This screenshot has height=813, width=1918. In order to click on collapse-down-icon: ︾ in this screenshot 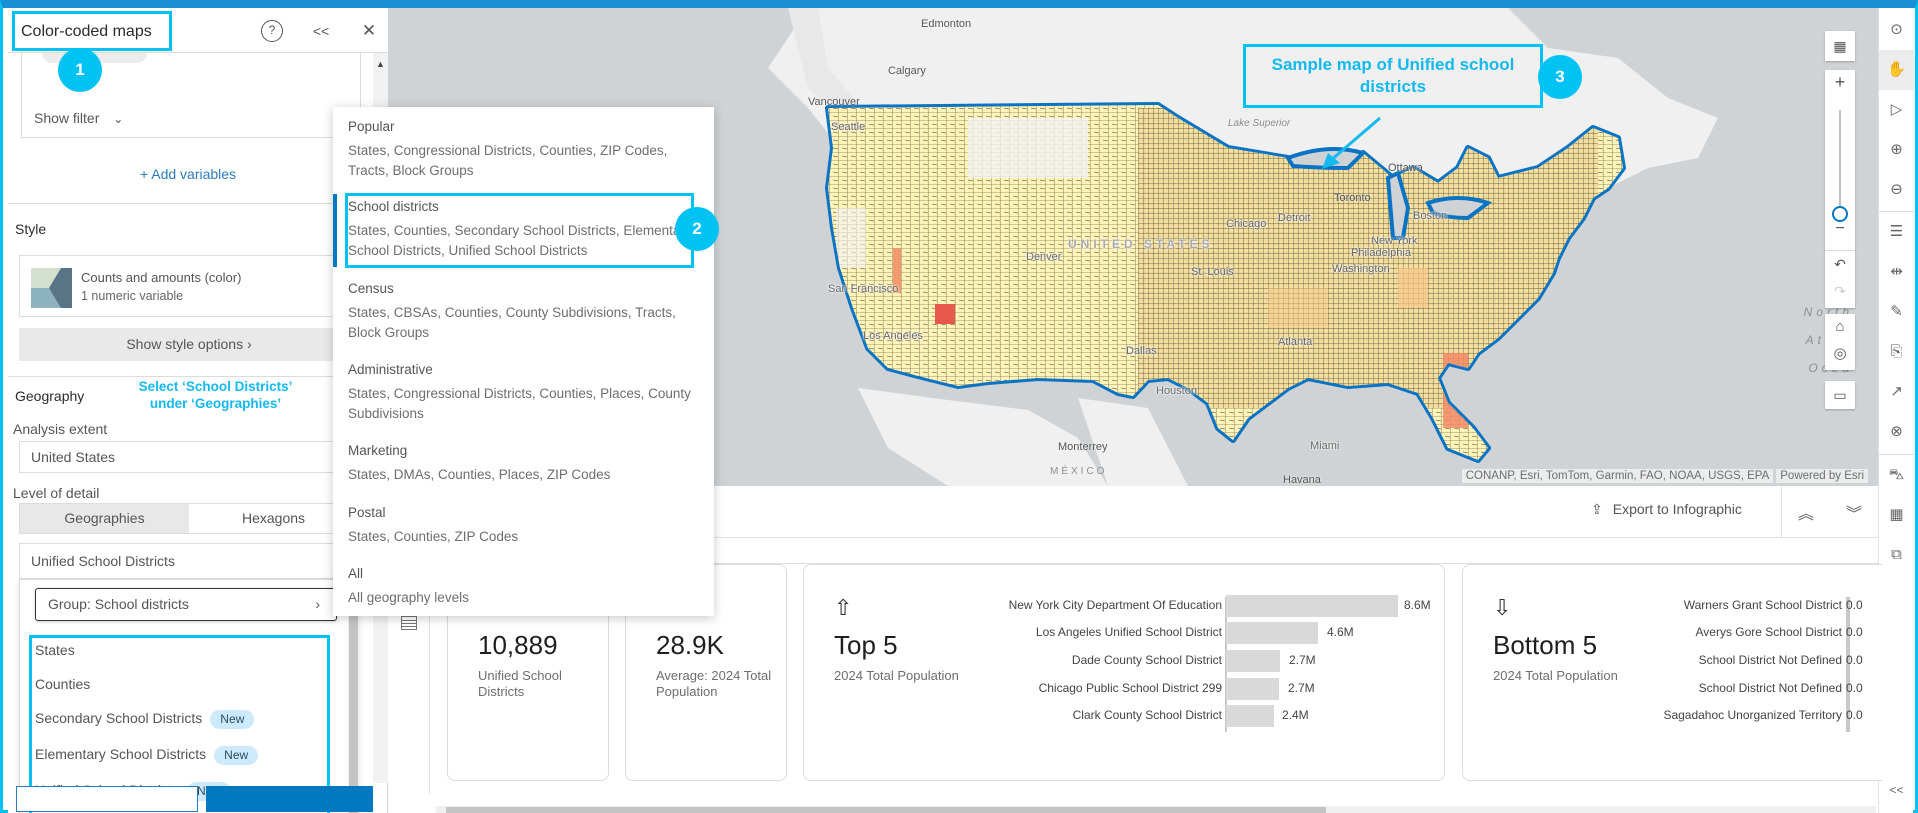, I will do `click(1854, 514)`.